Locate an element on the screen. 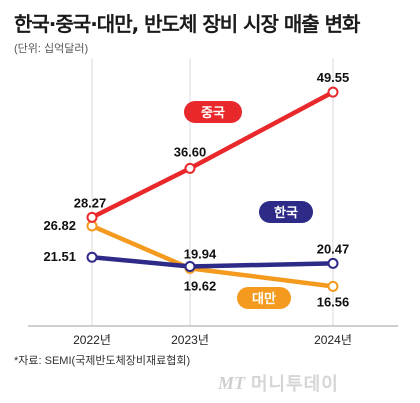 The width and height of the screenshot is (420, 403). x-tick-label: 2023년 is located at coordinates (190, 340).